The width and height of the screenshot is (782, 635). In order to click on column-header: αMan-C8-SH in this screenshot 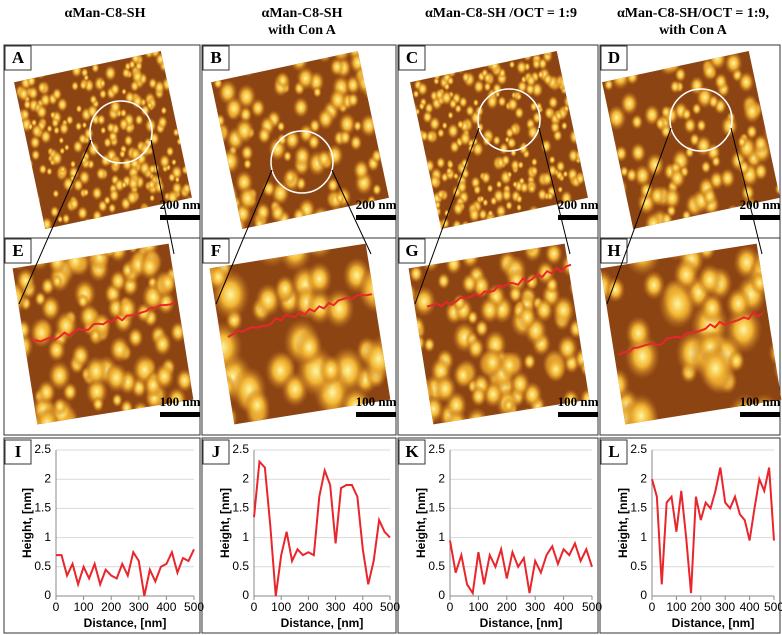, I will do `click(105, 13)`.